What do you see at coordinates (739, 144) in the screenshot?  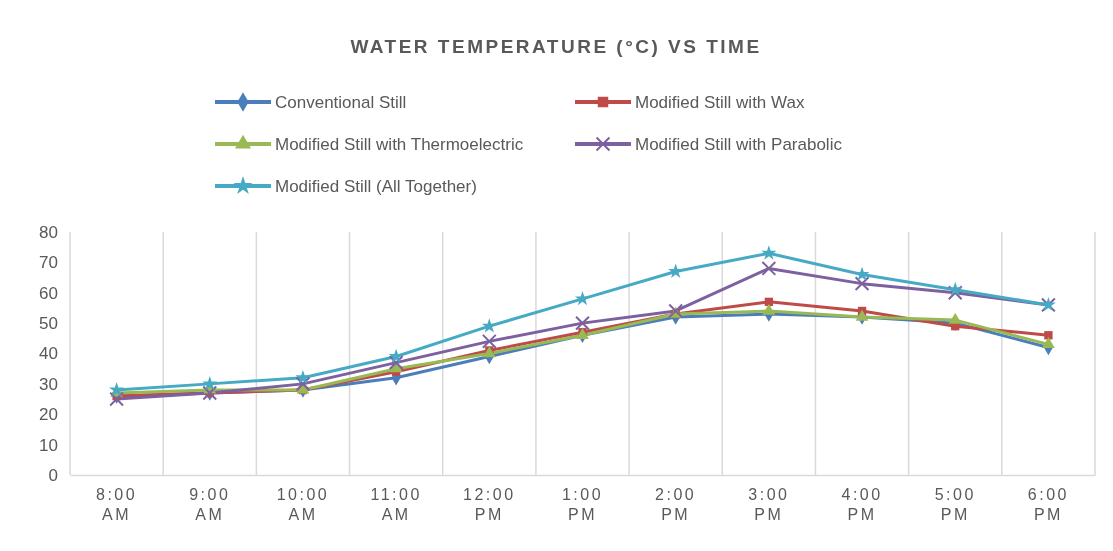 I see `legend-label: Modified Still with Parabolic` at bounding box center [739, 144].